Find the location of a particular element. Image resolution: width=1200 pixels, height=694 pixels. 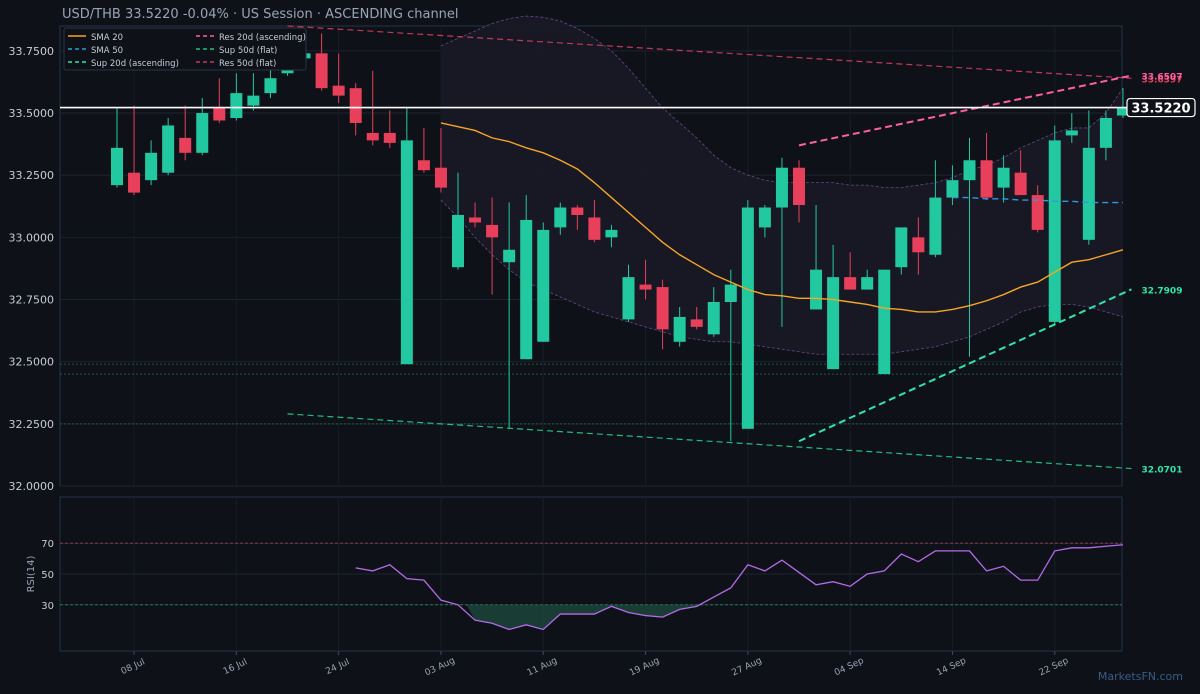

rsi-line is located at coordinates (739, 587).